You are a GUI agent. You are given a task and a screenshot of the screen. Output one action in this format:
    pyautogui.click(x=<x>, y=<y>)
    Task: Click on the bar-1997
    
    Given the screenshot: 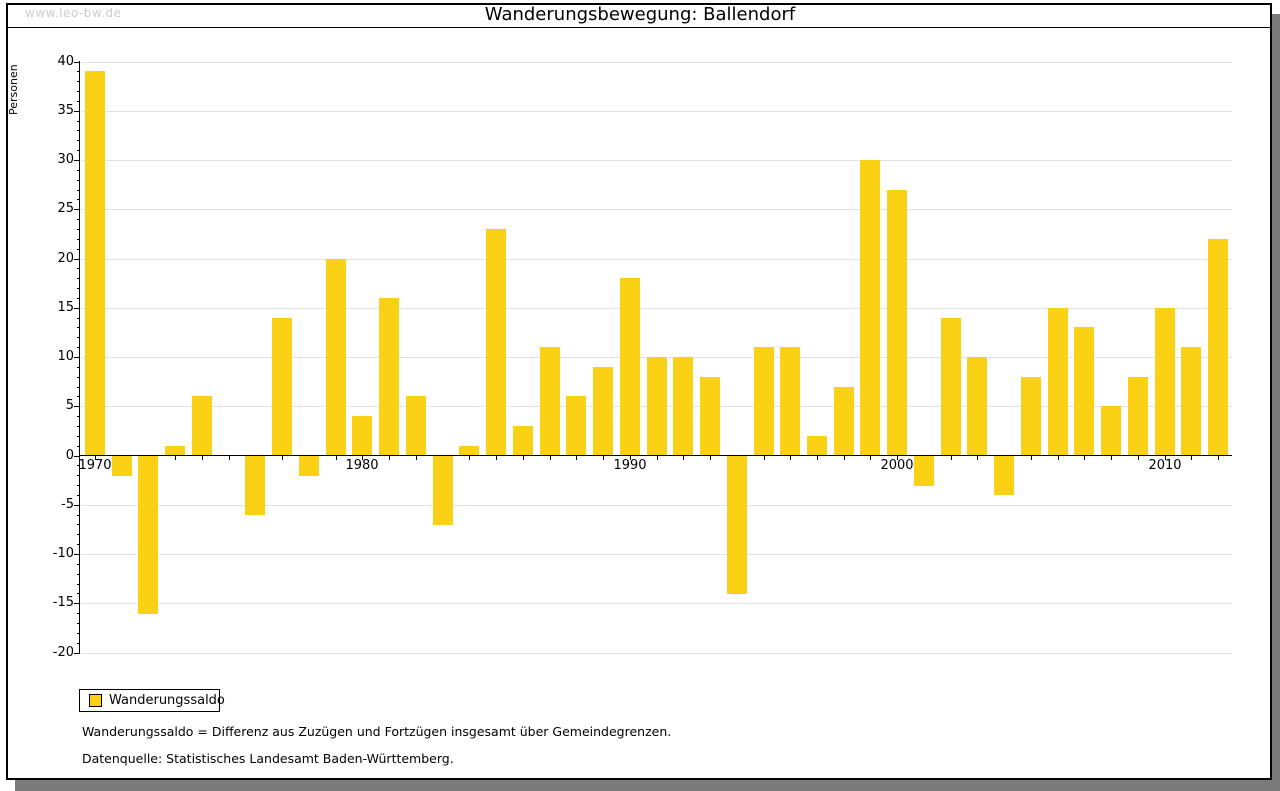 What is the action you would take?
    pyautogui.click(x=817, y=446)
    